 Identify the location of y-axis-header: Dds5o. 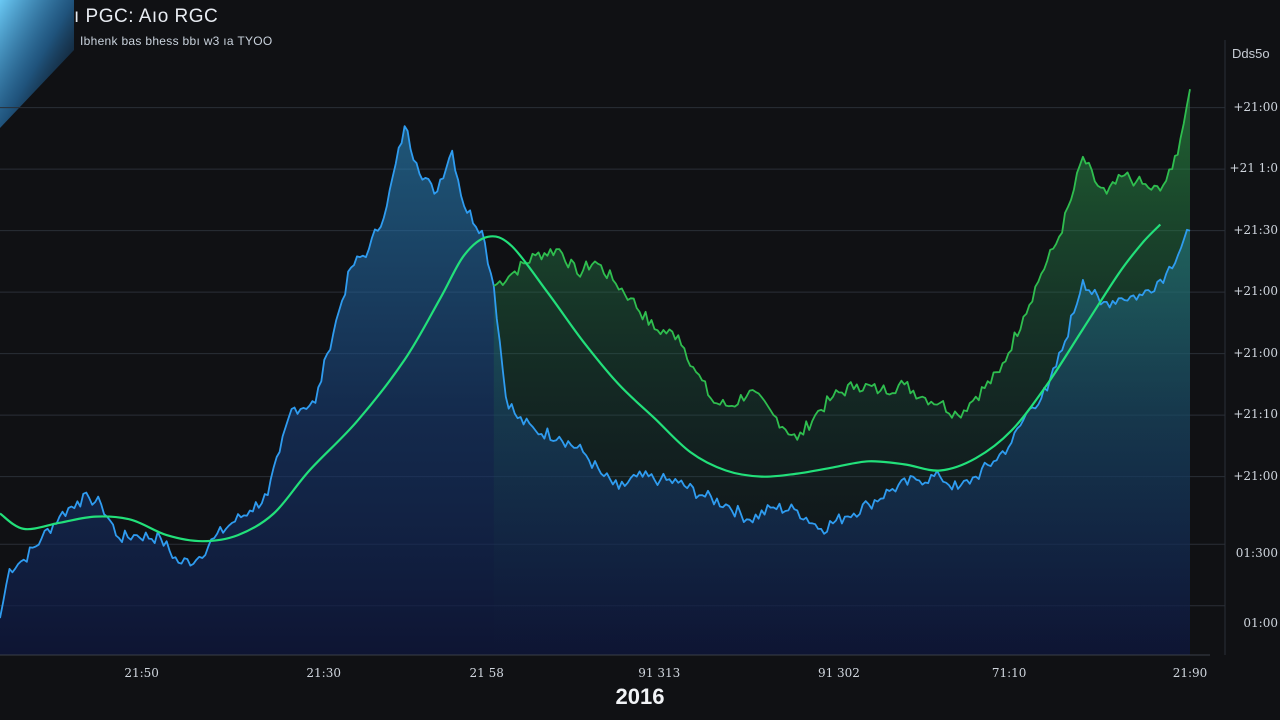
(1251, 53).